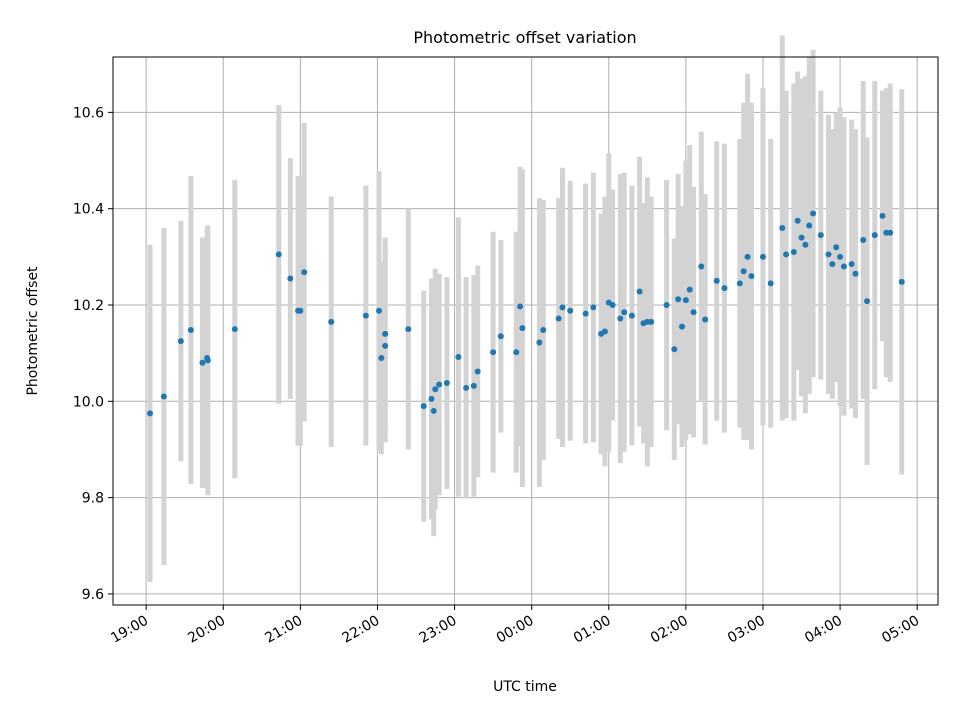 Image resolution: width=960 pixels, height=724 pixels. Describe the element at coordinates (525, 687) in the screenshot. I see `x-axis-label: UTC time` at that location.